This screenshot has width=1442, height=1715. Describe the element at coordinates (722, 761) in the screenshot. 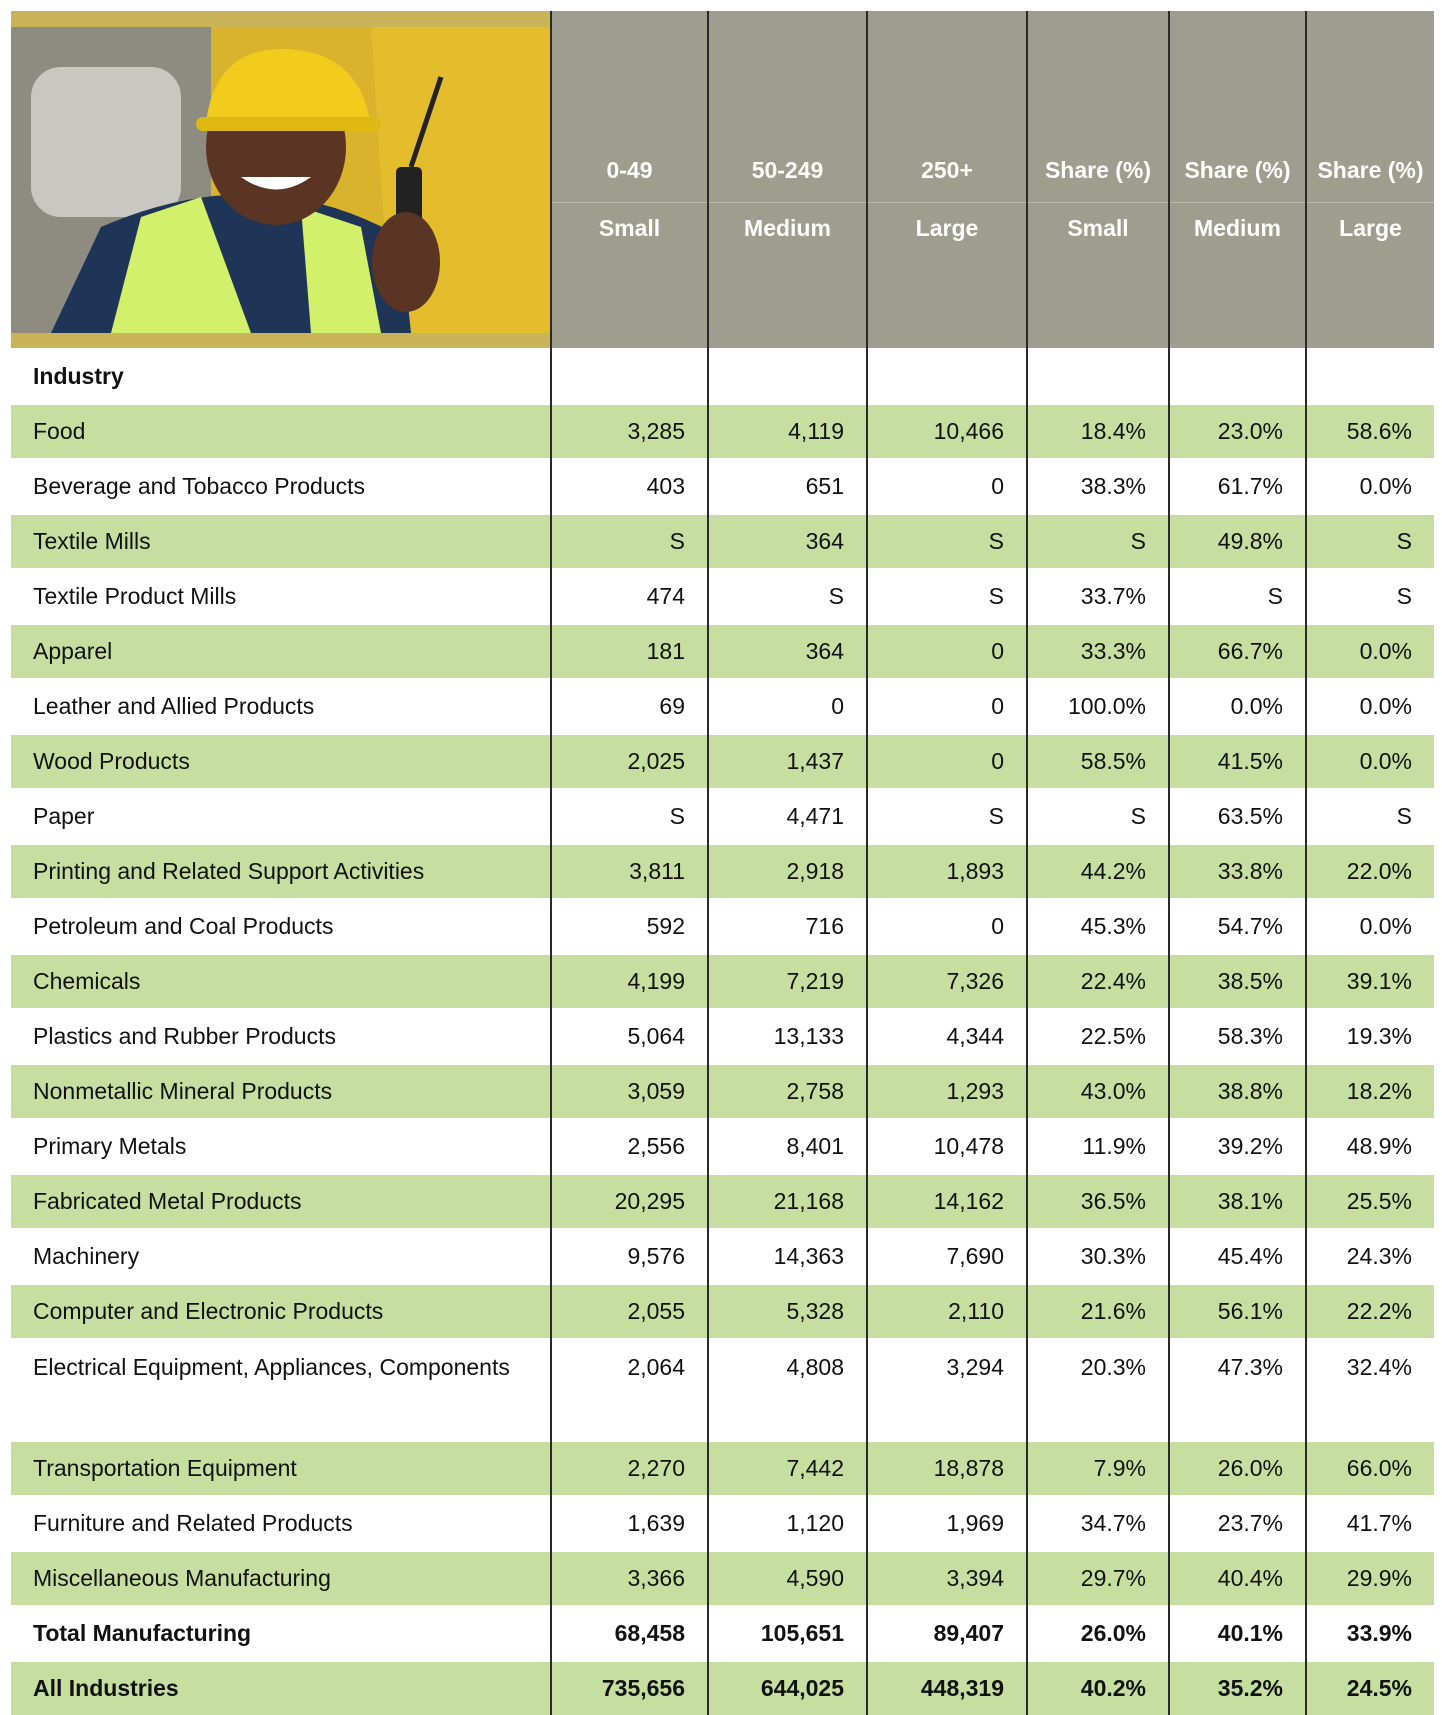

I see `table-row: Wood Products 2,025 1,437 0 58.5% 41.5% 0.0%` at that location.